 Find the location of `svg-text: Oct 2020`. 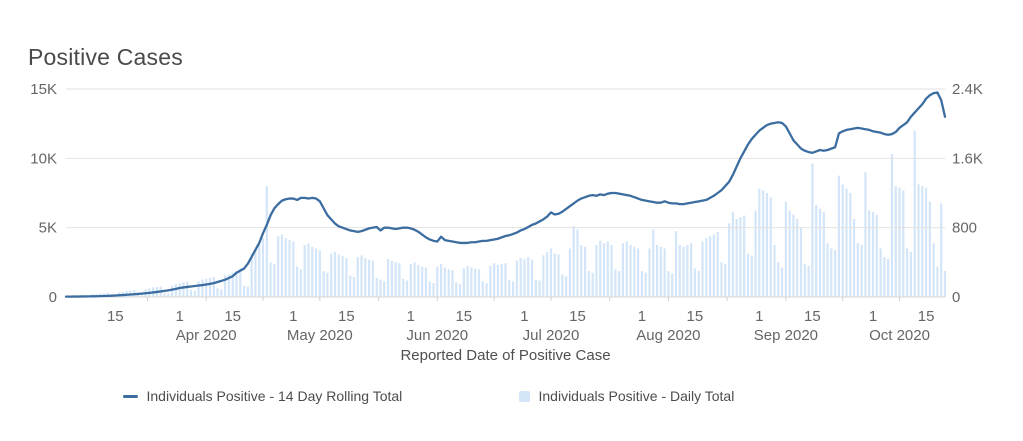

svg-text: Oct 2020 is located at coordinates (899, 335).